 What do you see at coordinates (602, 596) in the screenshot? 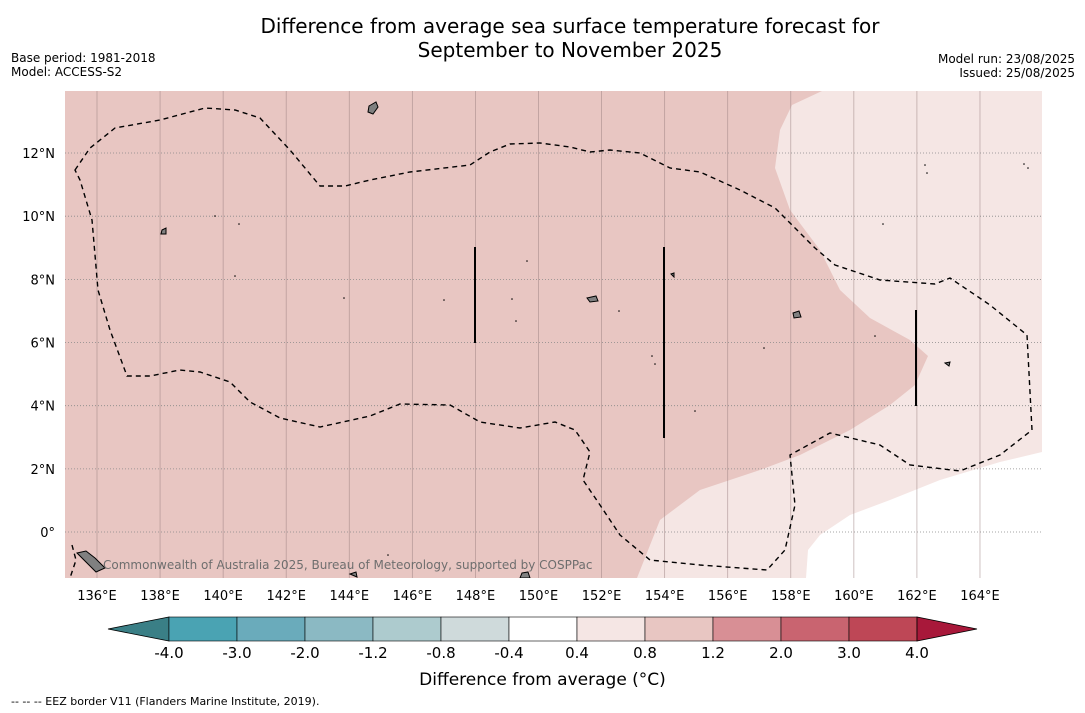
I see `longitude-label: 152°E` at bounding box center [602, 596].